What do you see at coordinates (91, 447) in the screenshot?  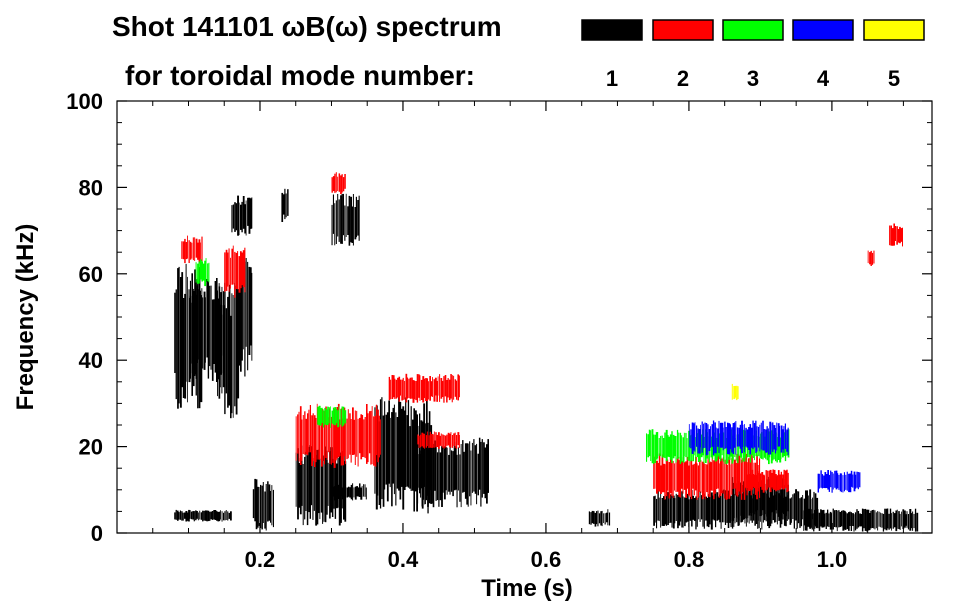 I see `y-tick-label: 20` at bounding box center [91, 447].